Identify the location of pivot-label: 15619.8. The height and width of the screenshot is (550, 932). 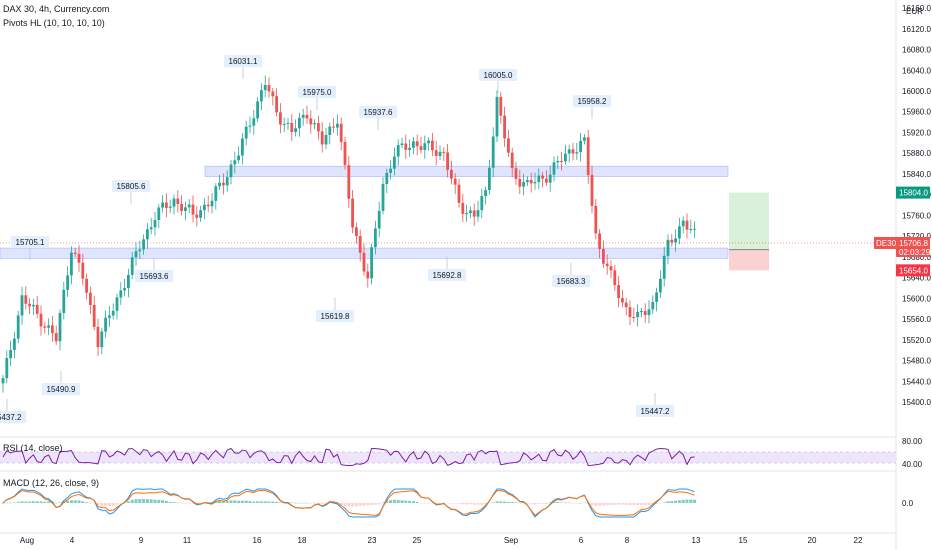
(335, 316).